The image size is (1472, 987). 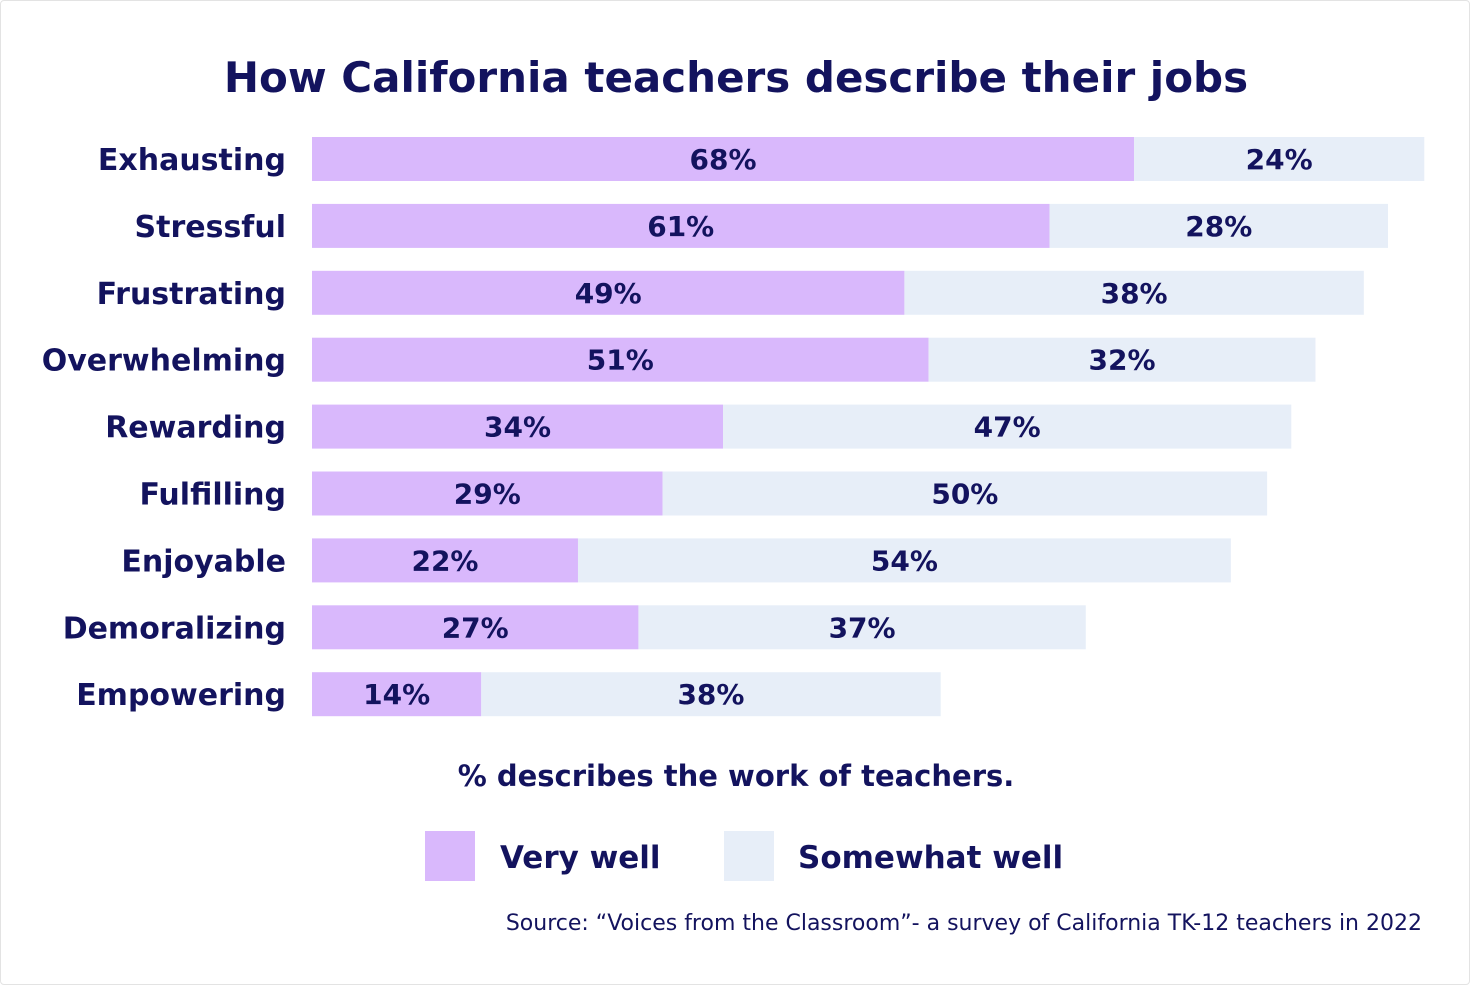 I want to click on legend-label: Somewhat well, so click(x=930, y=858).